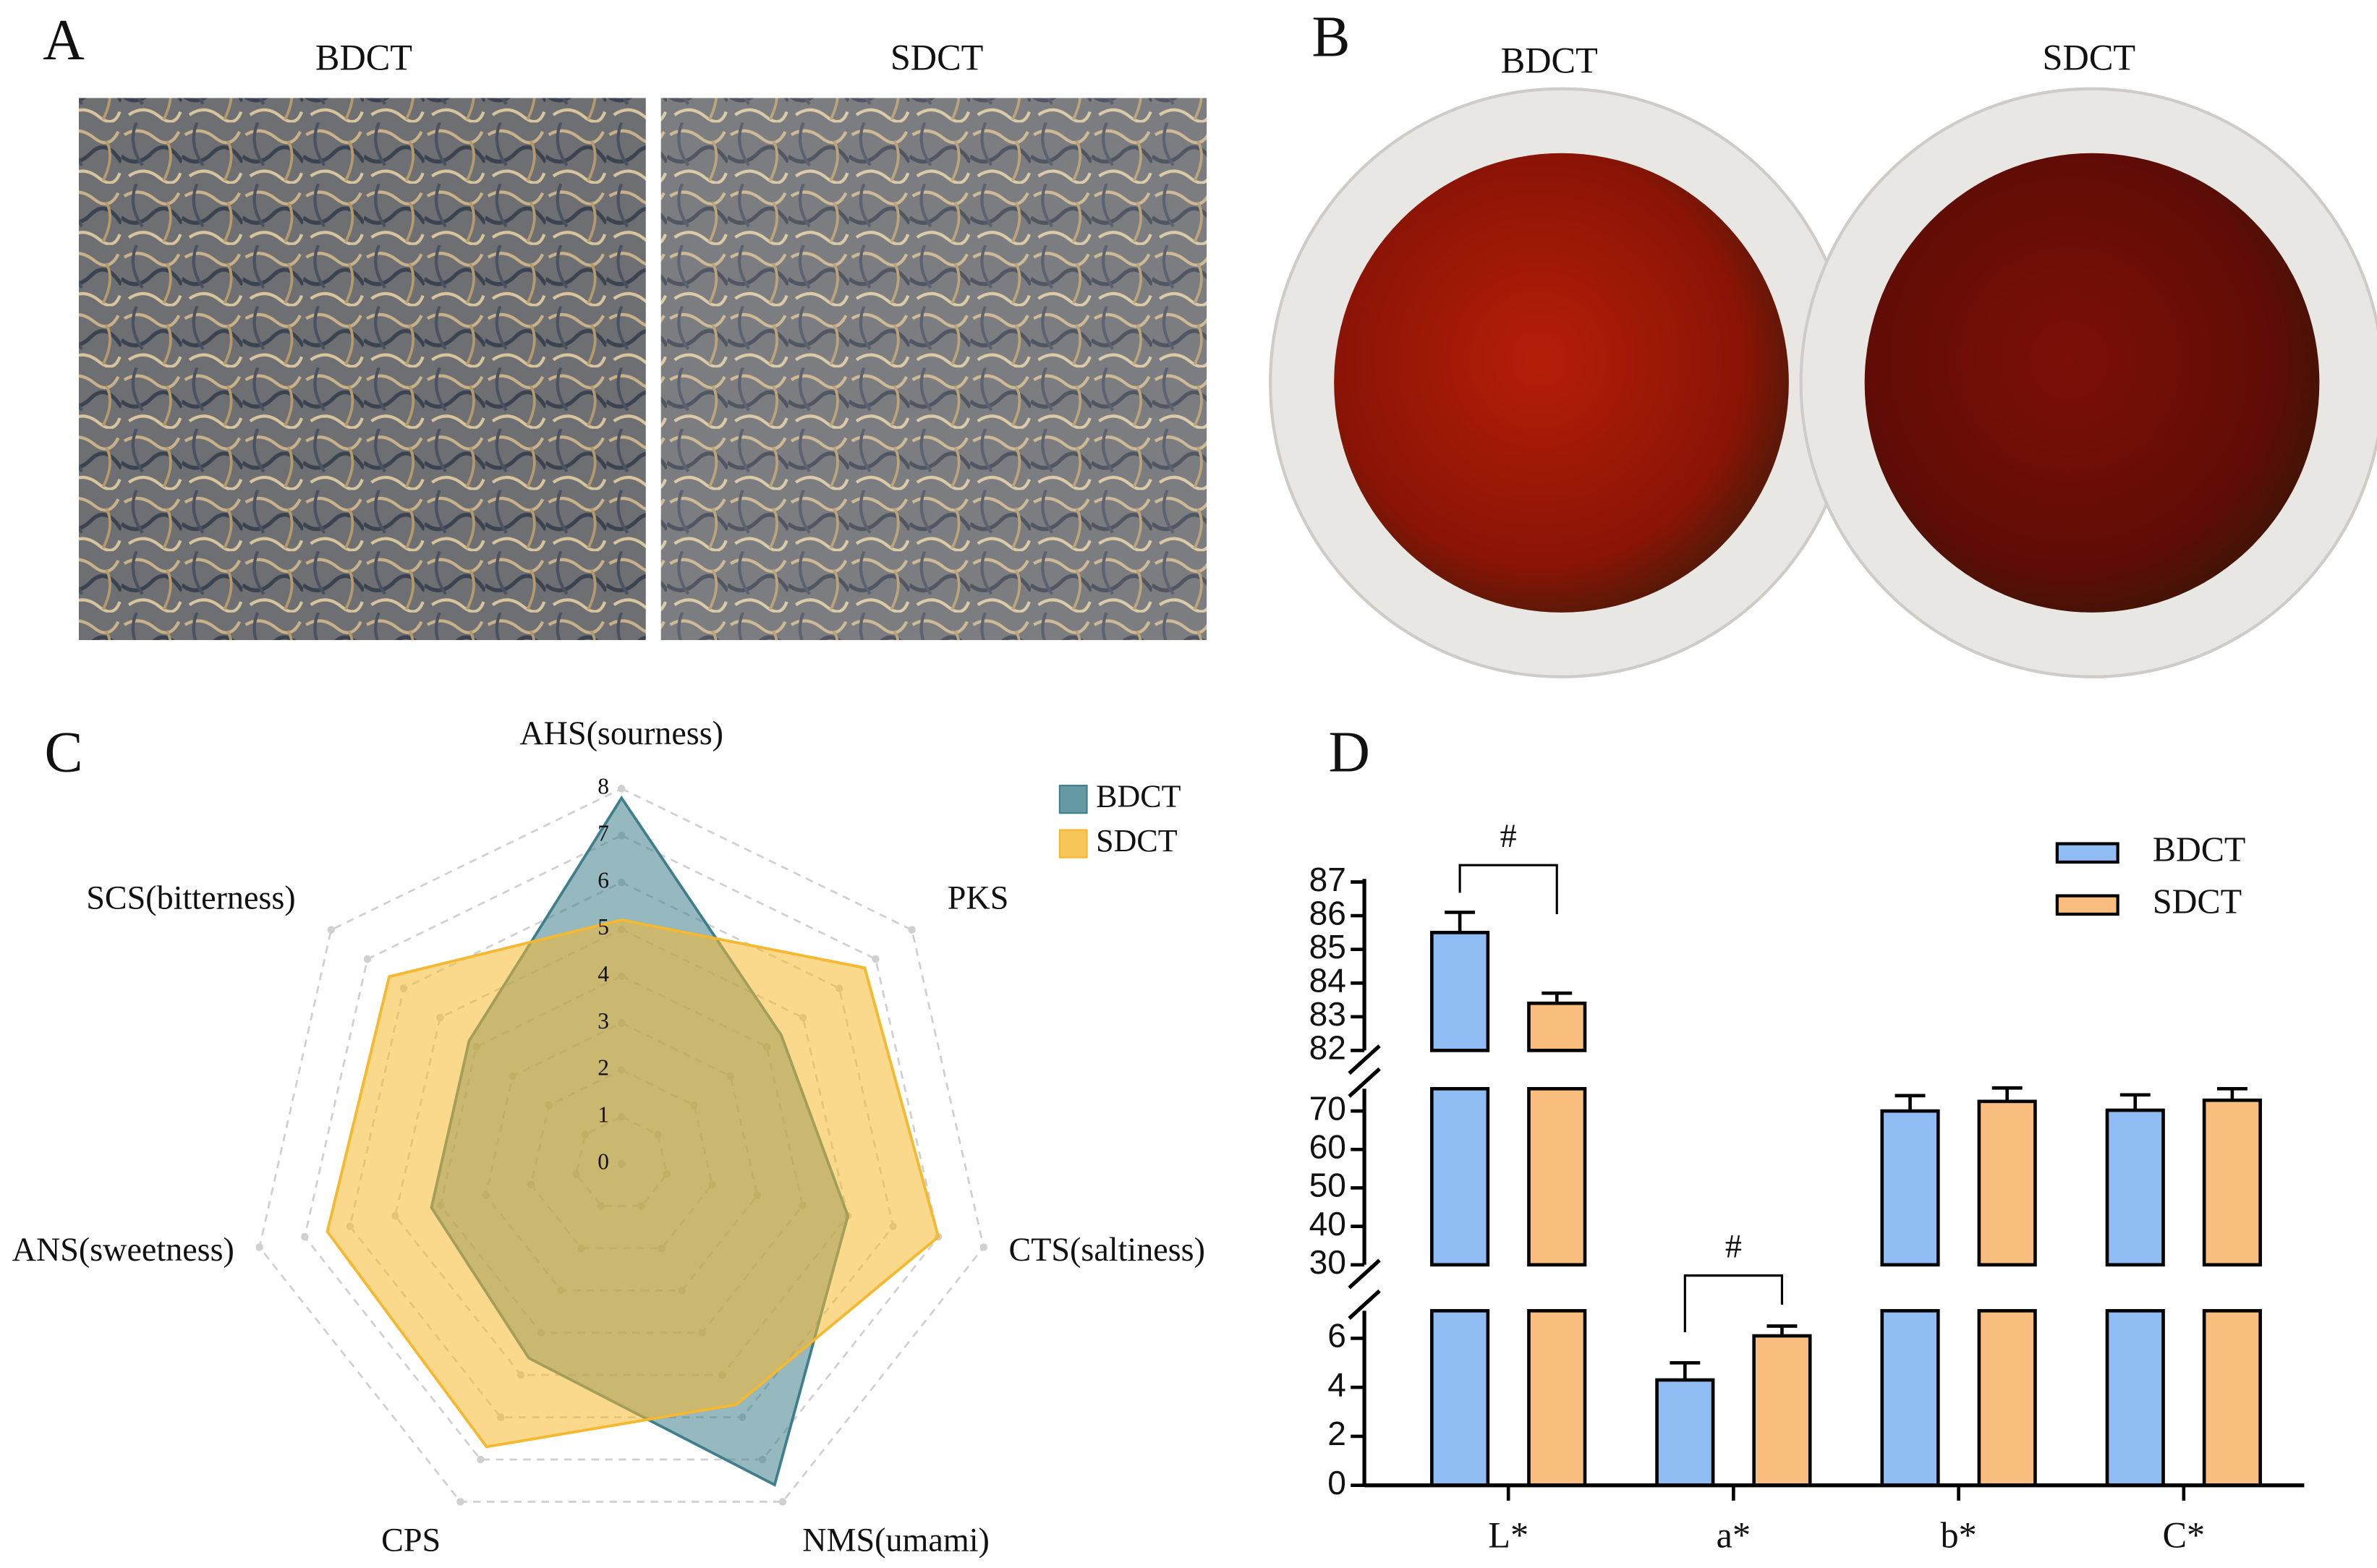  Describe the element at coordinates (603, 1068) in the screenshot. I see `r-tick-label: 2` at that location.